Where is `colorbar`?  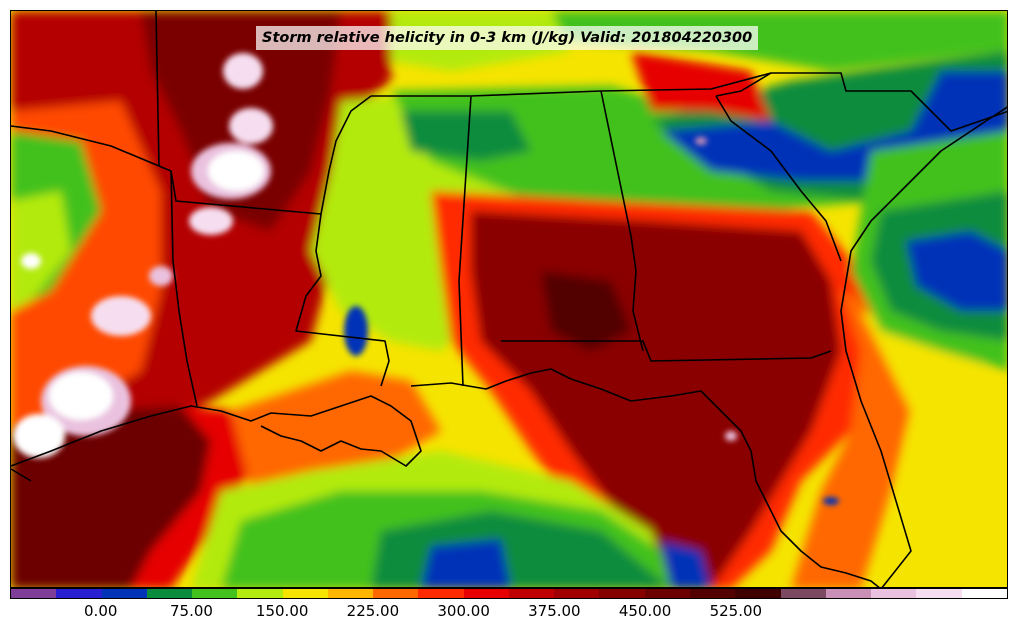
colorbar is located at coordinates (509, 593).